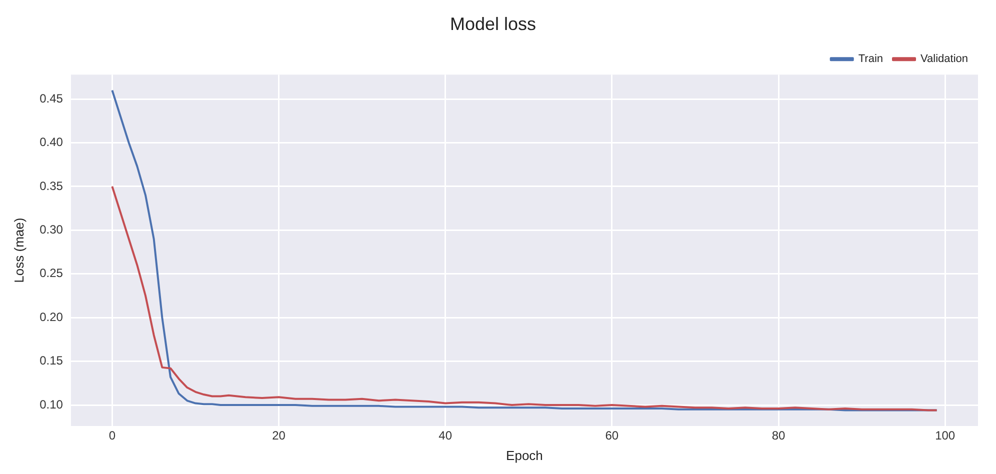 Image resolution: width=996 pixels, height=474 pixels. What do you see at coordinates (524, 455) in the screenshot?
I see `x-axis-title: Epoch` at bounding box center [524, 455].